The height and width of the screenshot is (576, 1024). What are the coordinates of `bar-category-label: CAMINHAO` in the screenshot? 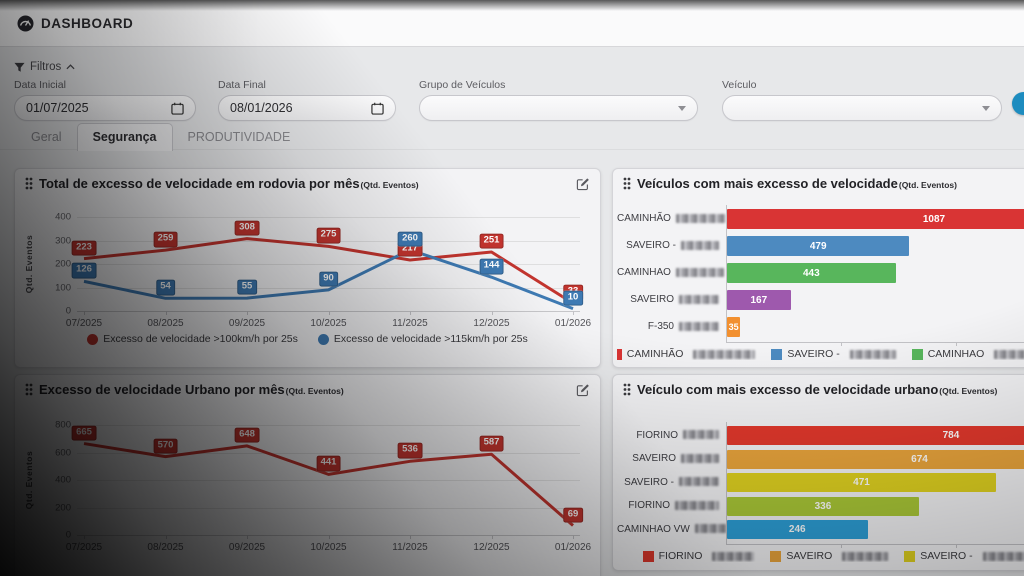 It's located at (670, 272).